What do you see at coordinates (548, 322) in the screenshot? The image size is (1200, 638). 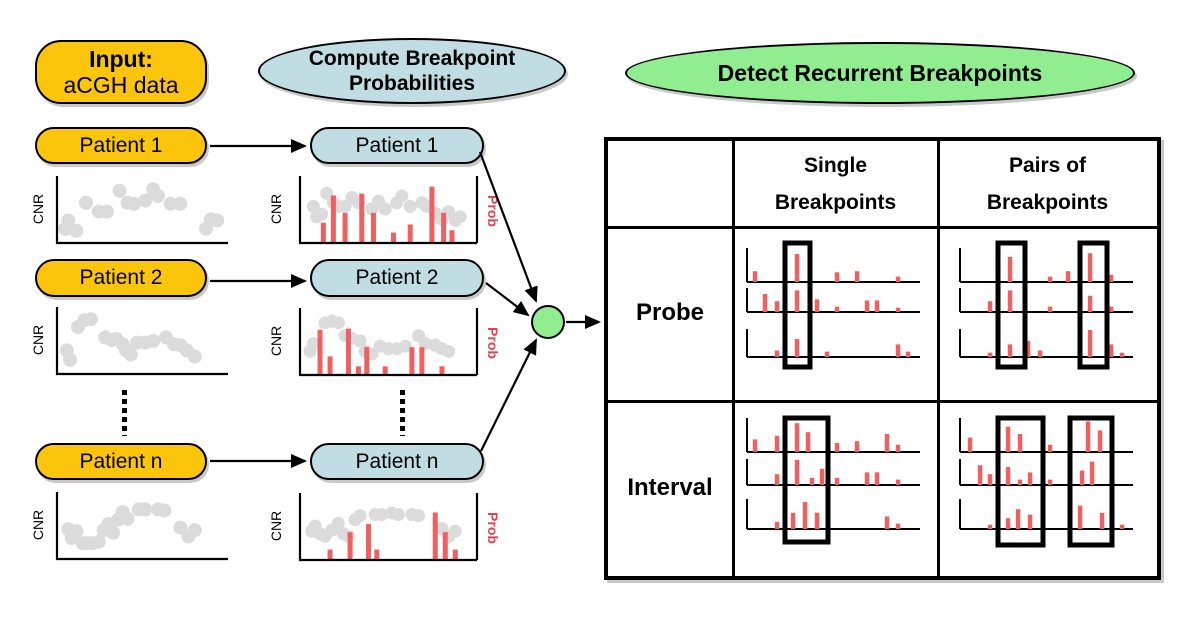 I see `merge-node` at bounding box center [548, 322].